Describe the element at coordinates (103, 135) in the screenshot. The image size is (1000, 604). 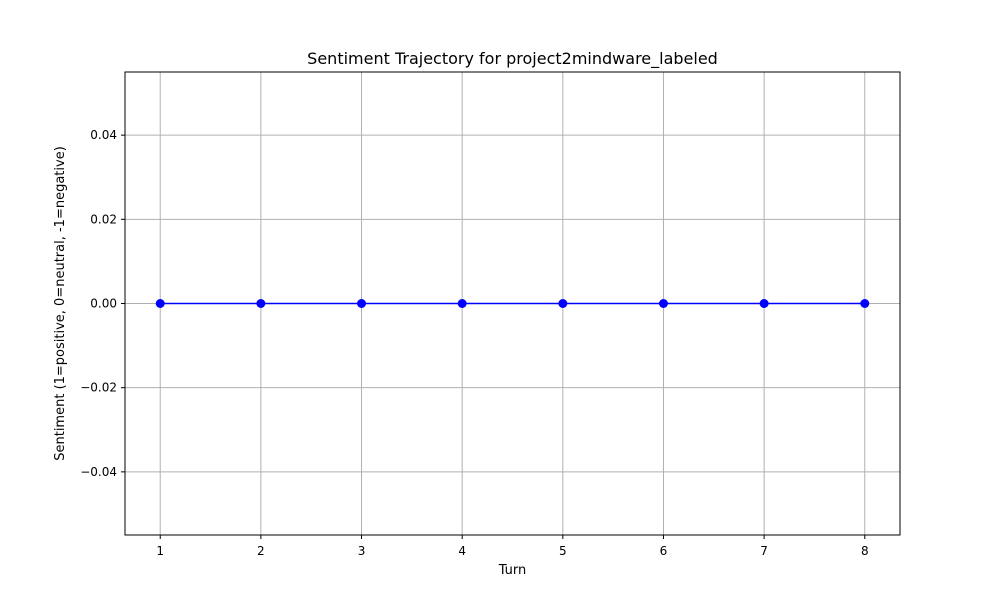
I see `y-tick-label: 0.04` at that location.